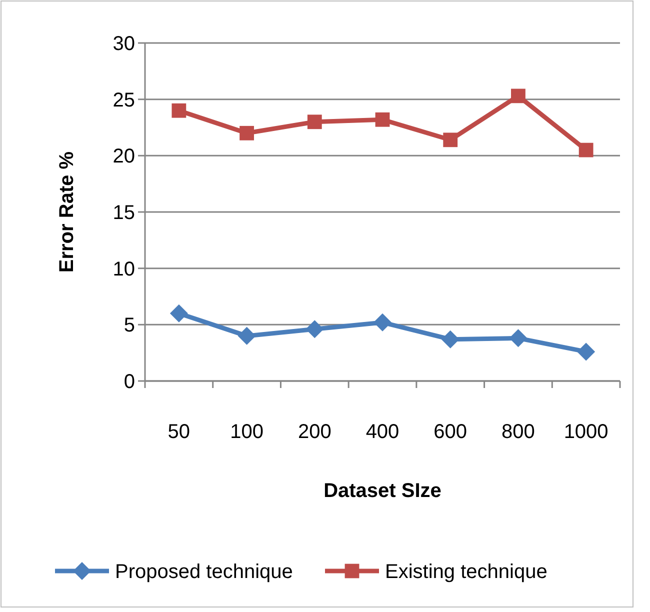 The image size is (650, 612). I want to click on x-axis-title: Dataset SIze, so click(383, 491).